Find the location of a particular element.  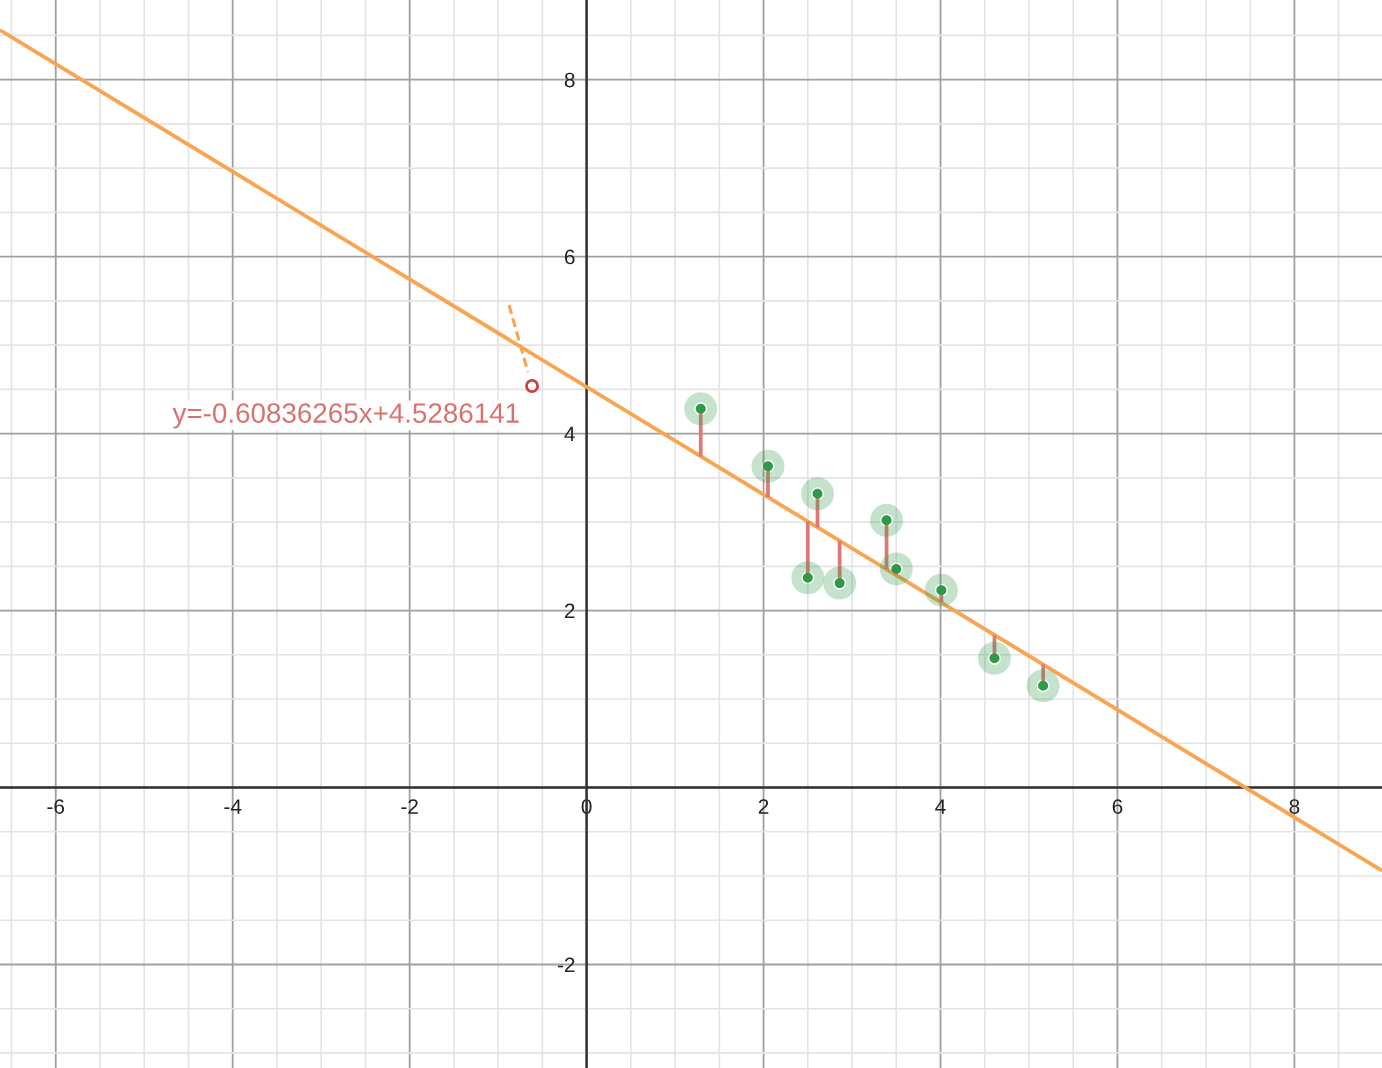

y-tick-label: 6 is located at coordinates (569, 257).